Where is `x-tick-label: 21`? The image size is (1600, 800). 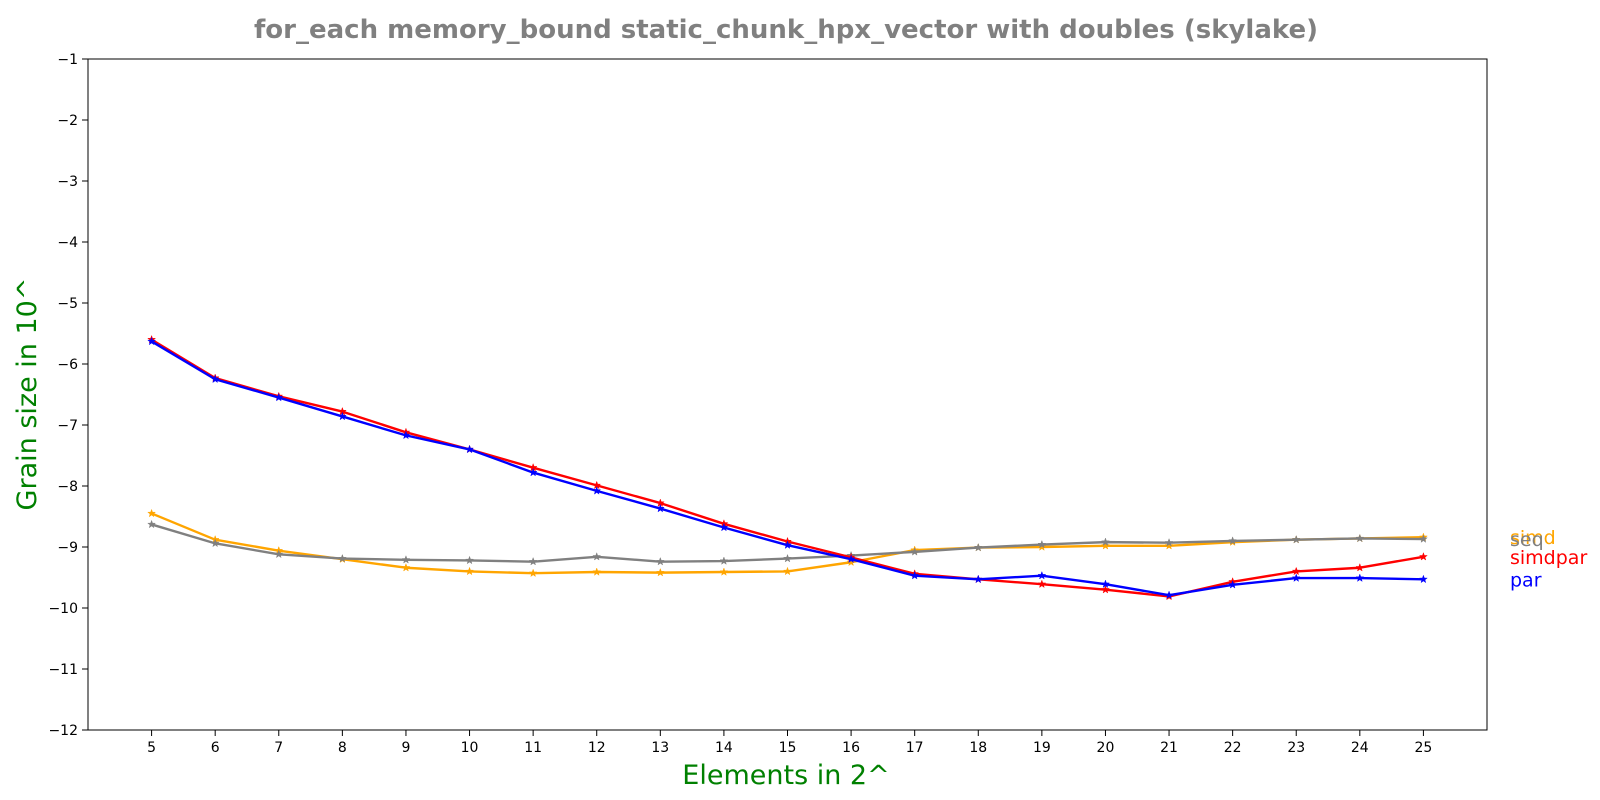 x-tick-label: 21 is located at coordinates (1169, 748).